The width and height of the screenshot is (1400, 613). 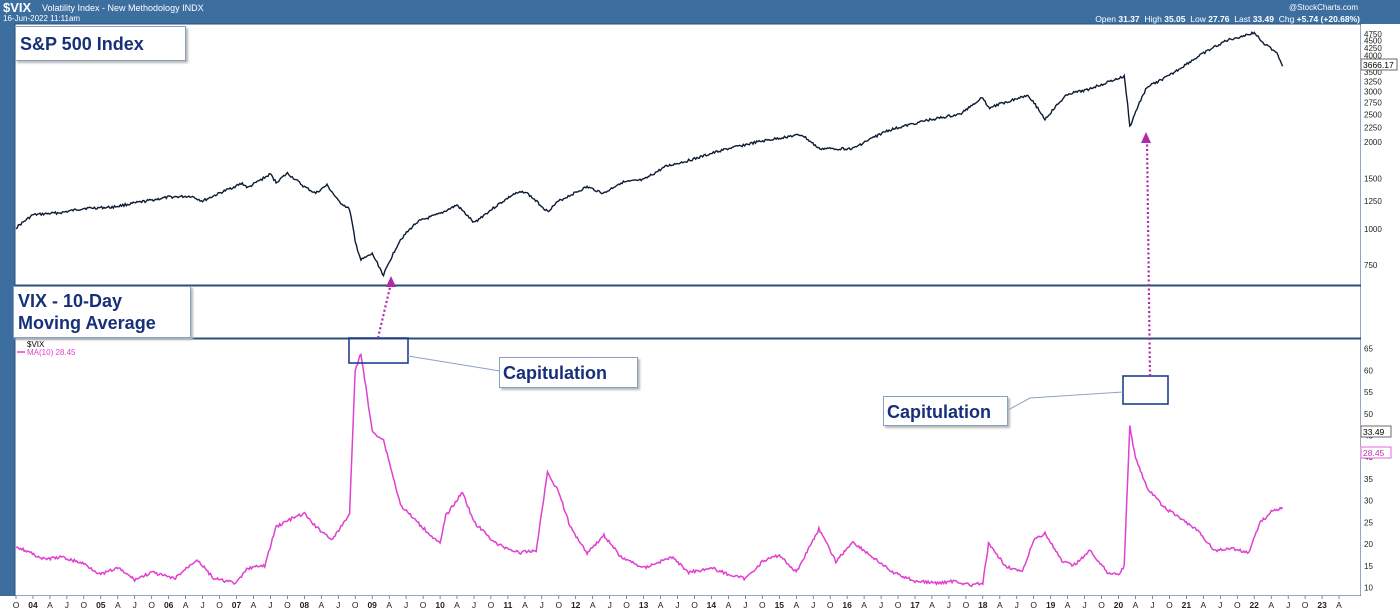 What do you see at coordinates (1368, 501) in the screenshot?
I see `vix-tick-label: 30` at bounding box center [1368, 501].